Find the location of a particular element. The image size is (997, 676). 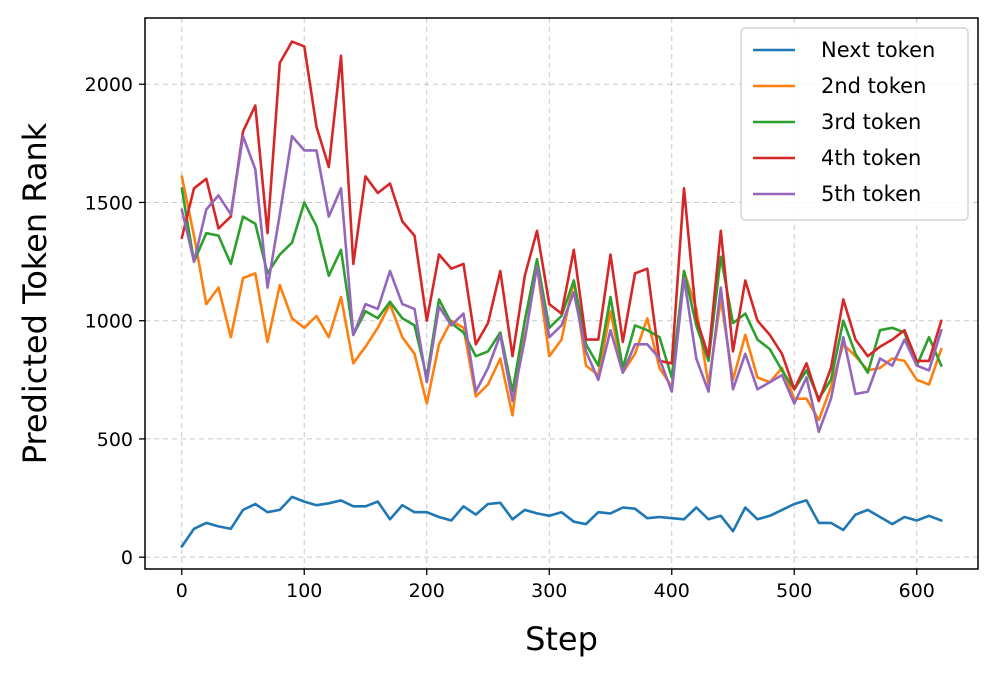

legend-label: 4th token is located at coordinates (871, 158).